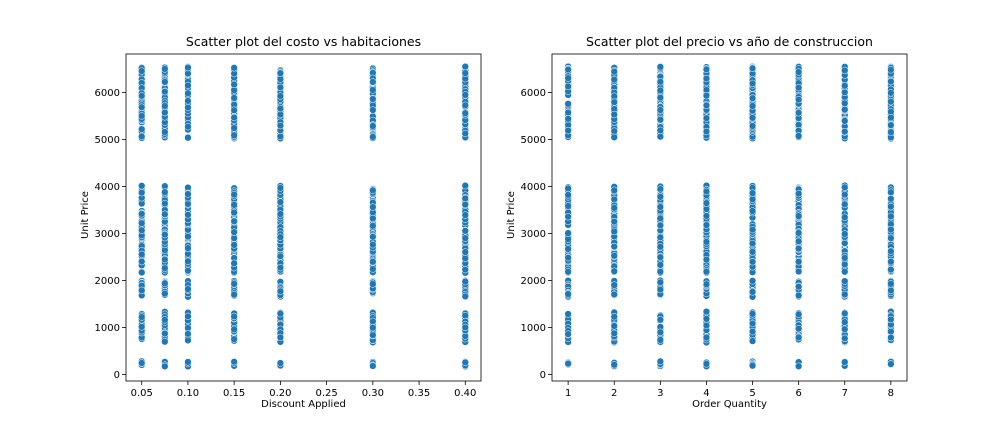  What do you see at coordinates (303, 404) in the screenshot?
I see `left-x-axis-label: Discount Applied` at bounding box center [303, 404].